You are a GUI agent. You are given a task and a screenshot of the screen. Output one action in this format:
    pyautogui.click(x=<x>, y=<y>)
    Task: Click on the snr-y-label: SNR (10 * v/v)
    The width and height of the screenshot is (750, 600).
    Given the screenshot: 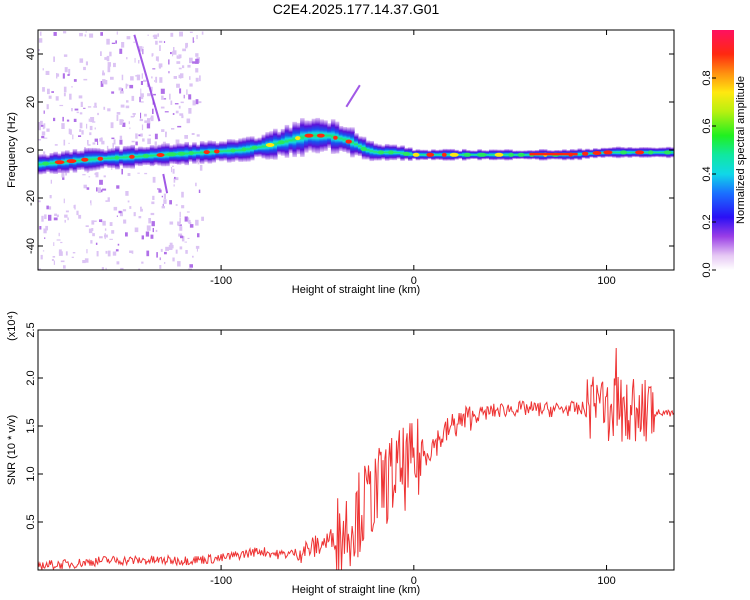 What is the action you would take?
    pyautogui.click(x=12, y=450)
    